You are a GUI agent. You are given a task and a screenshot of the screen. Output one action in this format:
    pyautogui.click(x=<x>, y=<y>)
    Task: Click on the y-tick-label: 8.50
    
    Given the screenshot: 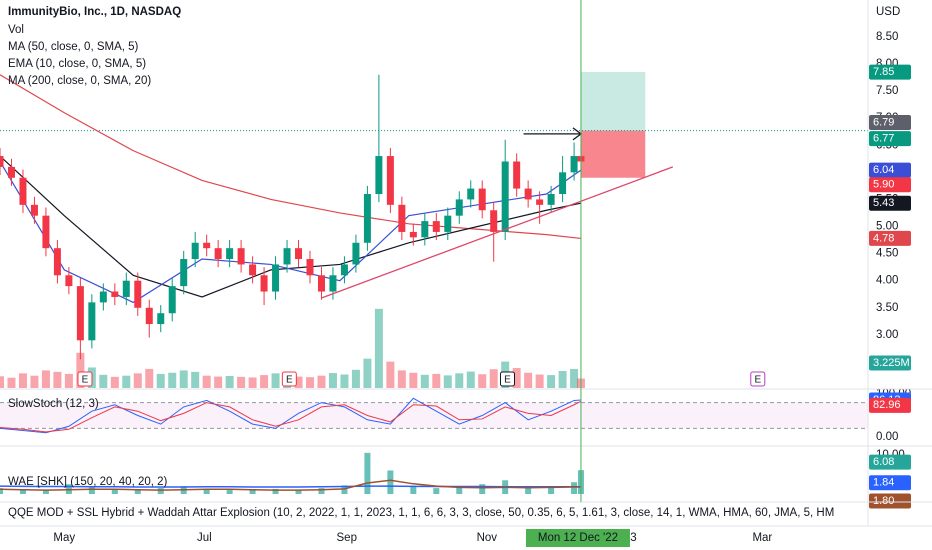 What is the action you would take?
    pyautogui.click(x=887, y=37)
    